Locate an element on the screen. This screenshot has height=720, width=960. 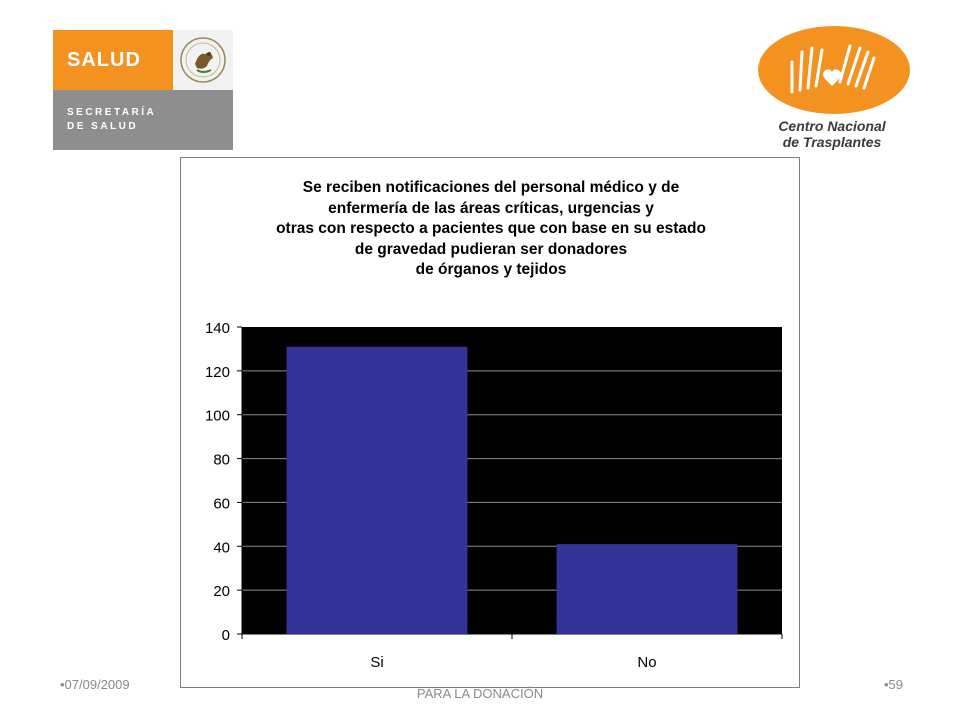
y-tick-label: 60 is located at coordinates (221, 503).